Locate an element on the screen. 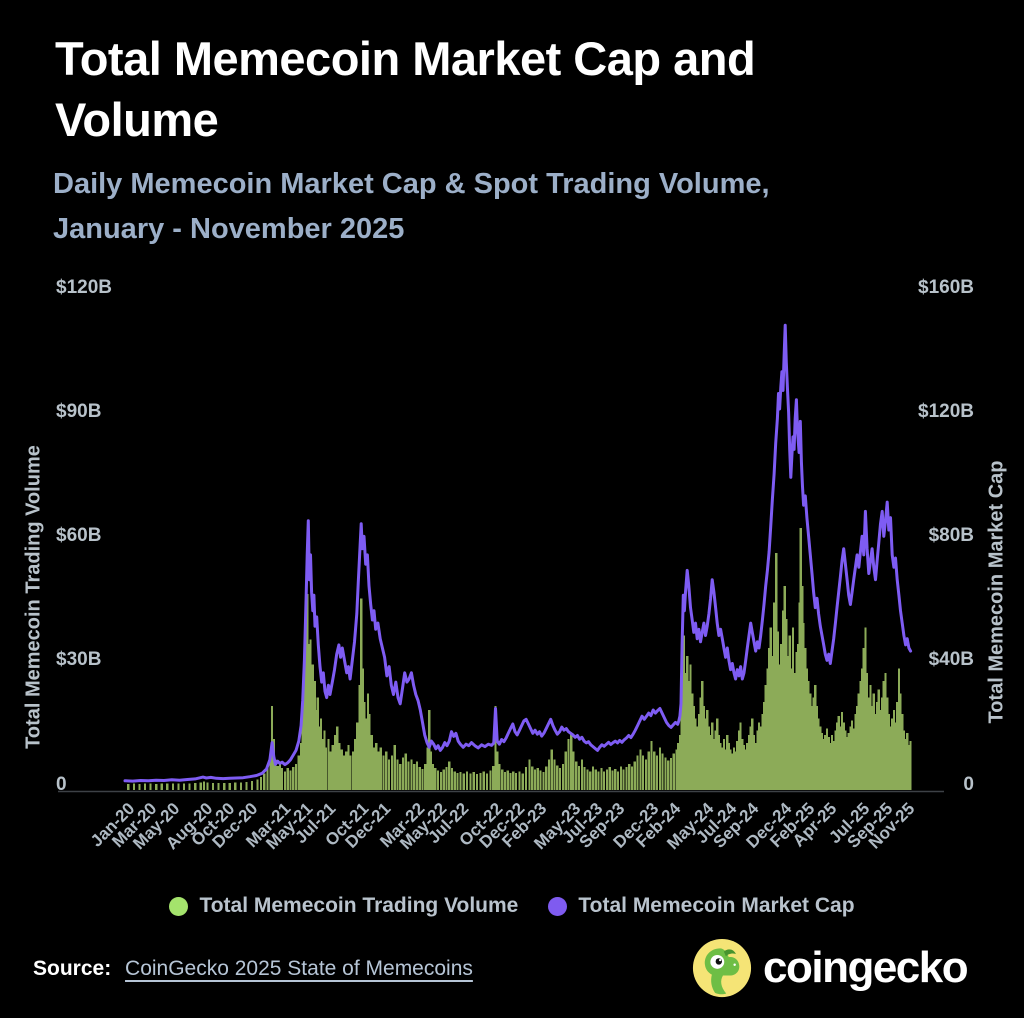 This screenshot has width=1024, height=1018. page-subtitle-line2: January - November 2025 is located at coordinates (229, 229).